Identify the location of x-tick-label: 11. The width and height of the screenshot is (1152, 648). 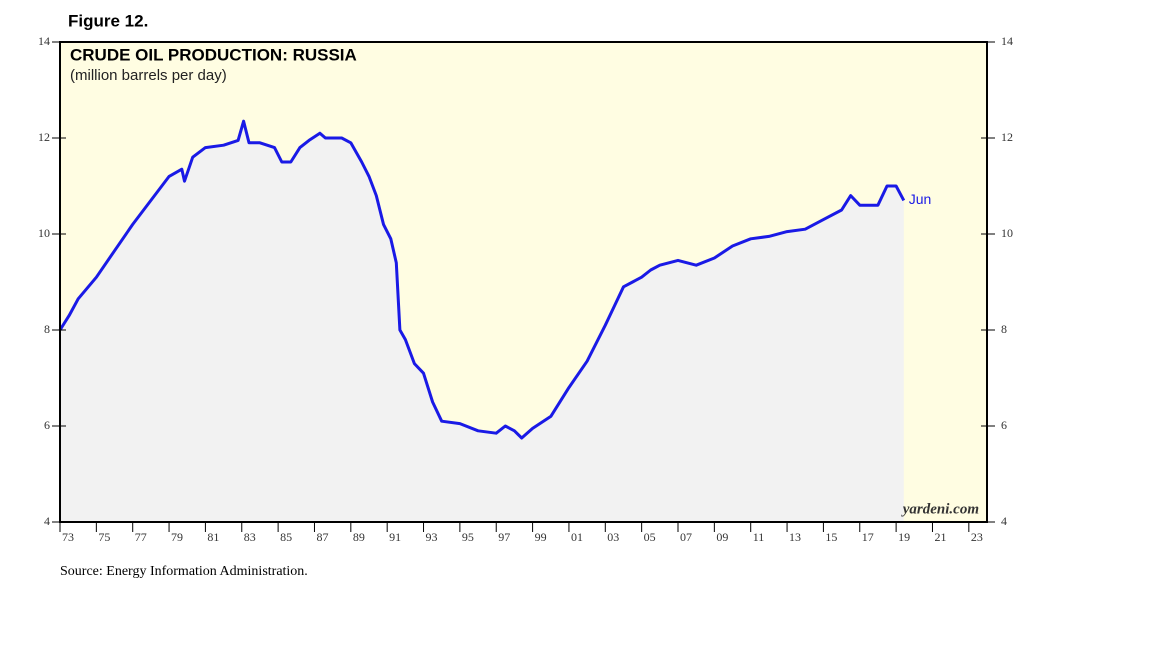
(759, 537).